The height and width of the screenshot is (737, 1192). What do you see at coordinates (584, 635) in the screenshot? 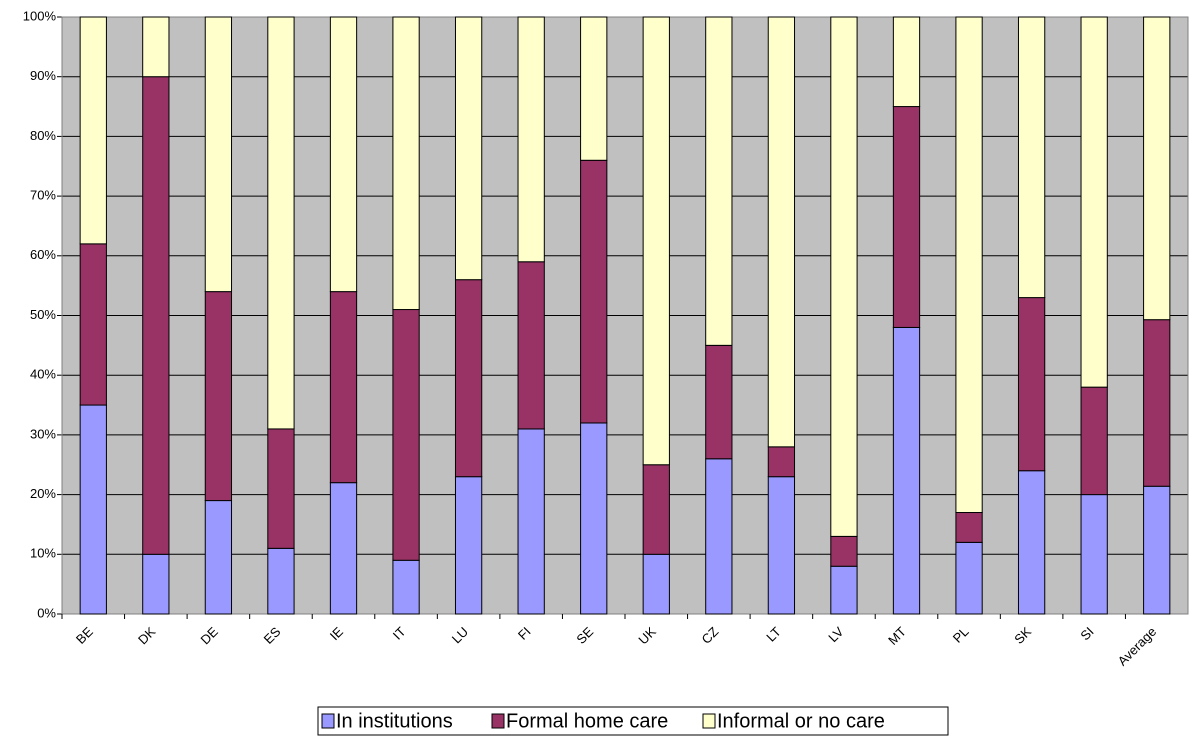
I see `x-tick-label: SE` at bounding box center [584, 635].